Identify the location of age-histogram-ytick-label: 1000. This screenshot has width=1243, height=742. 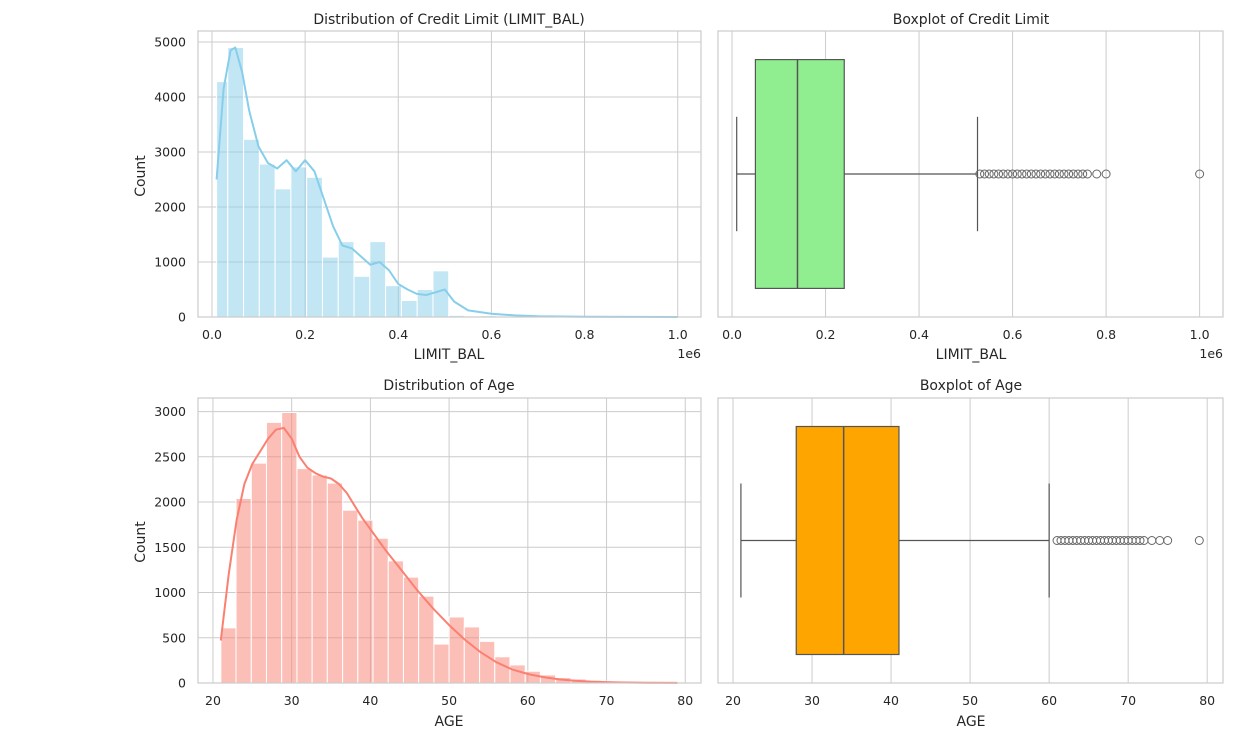
(170, 592).